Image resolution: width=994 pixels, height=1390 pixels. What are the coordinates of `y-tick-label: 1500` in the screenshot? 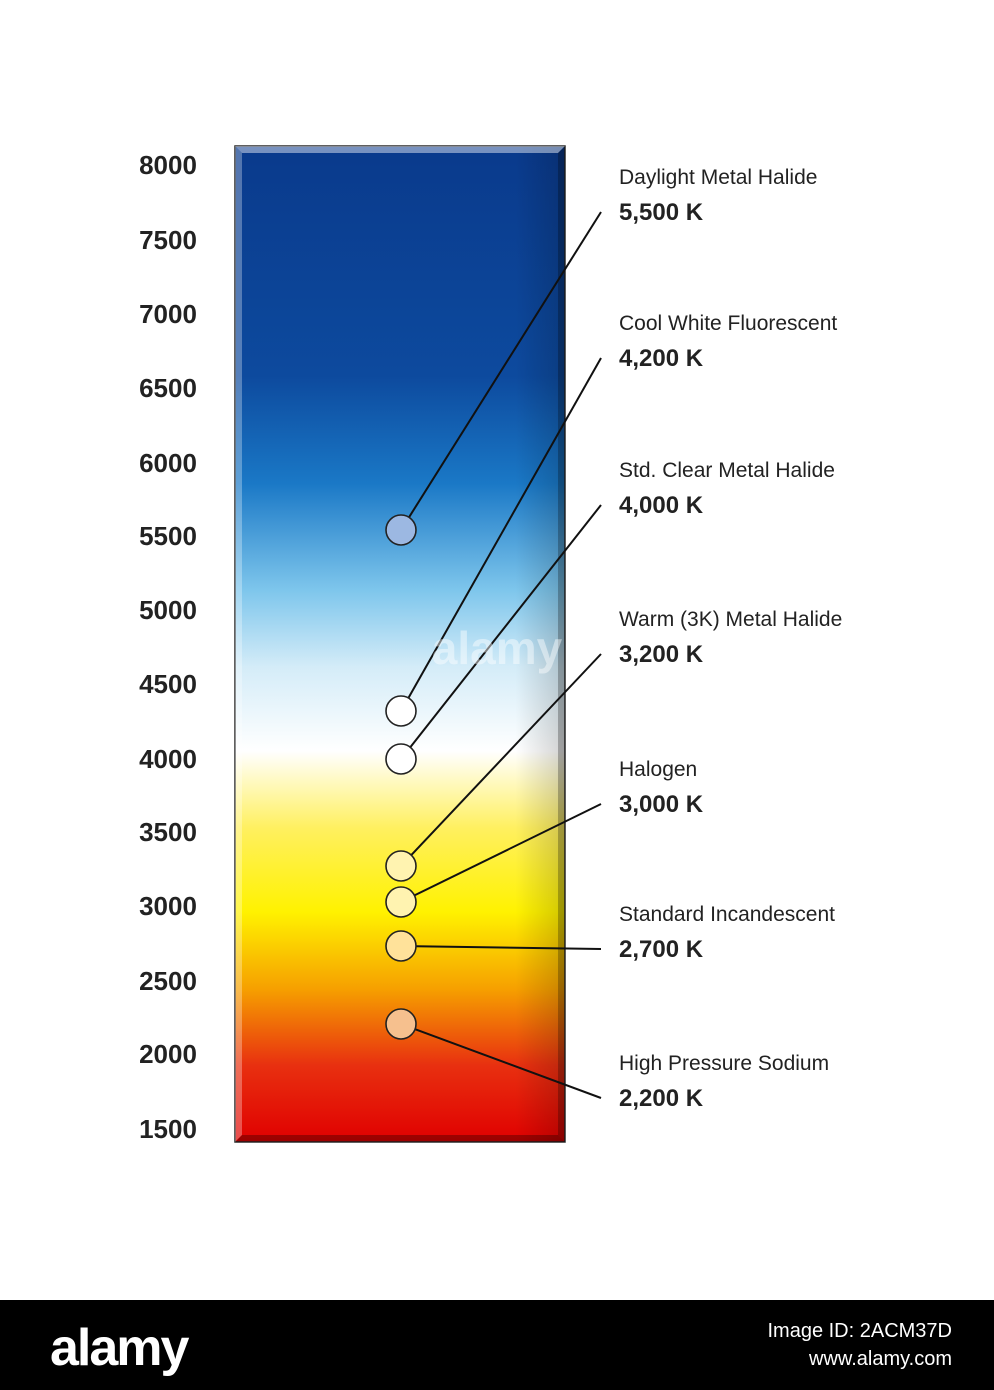 It's located at (168, 1129).